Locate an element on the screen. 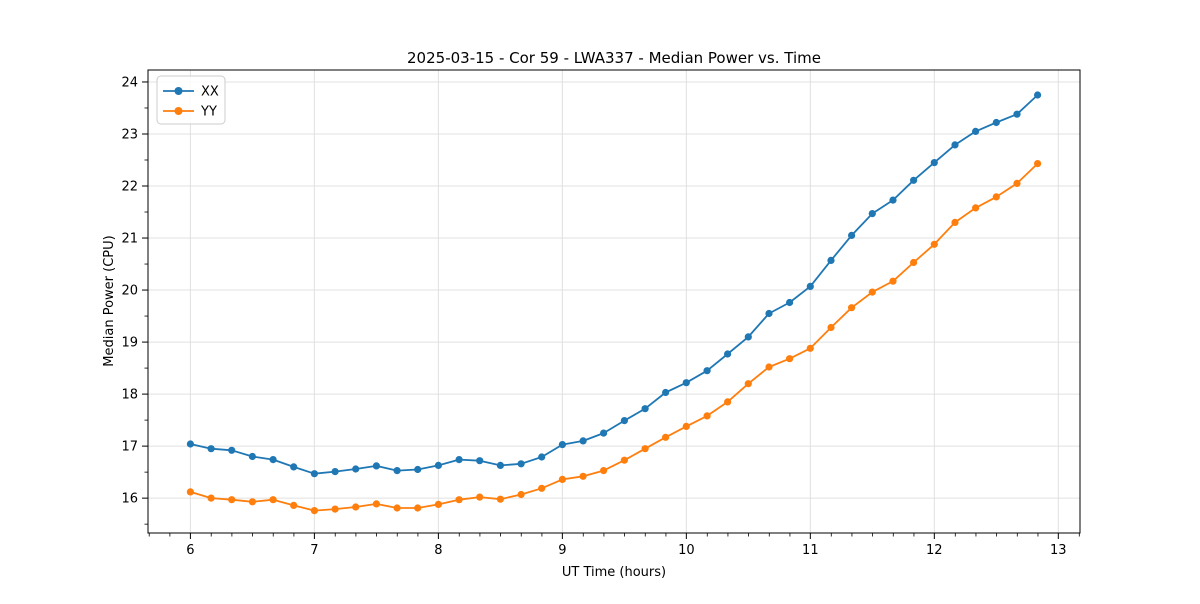  x-tick-label: 7 is located at coordinates (314, 550).